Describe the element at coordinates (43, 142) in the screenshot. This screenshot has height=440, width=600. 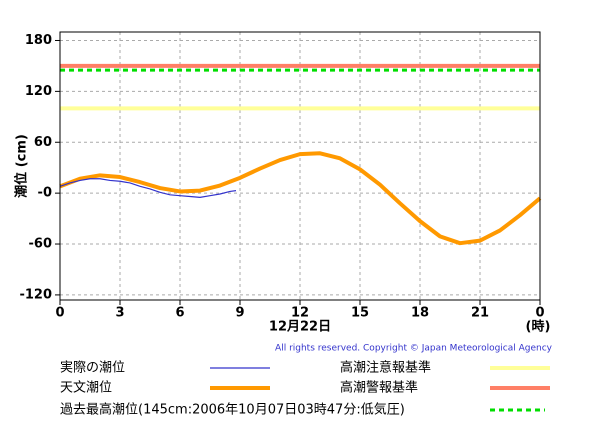
I see `y-tick-label: 60` at that location.